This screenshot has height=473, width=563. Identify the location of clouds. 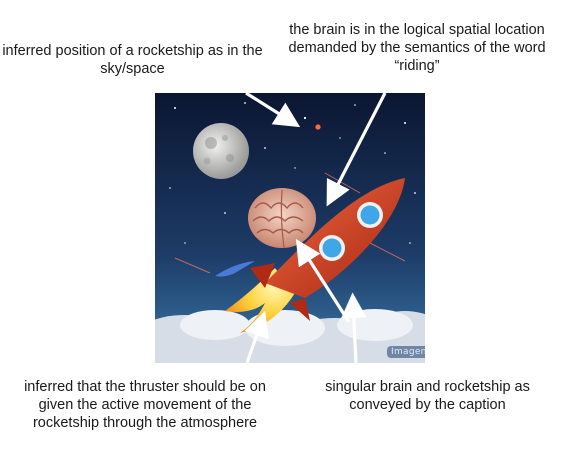
(290, 336).